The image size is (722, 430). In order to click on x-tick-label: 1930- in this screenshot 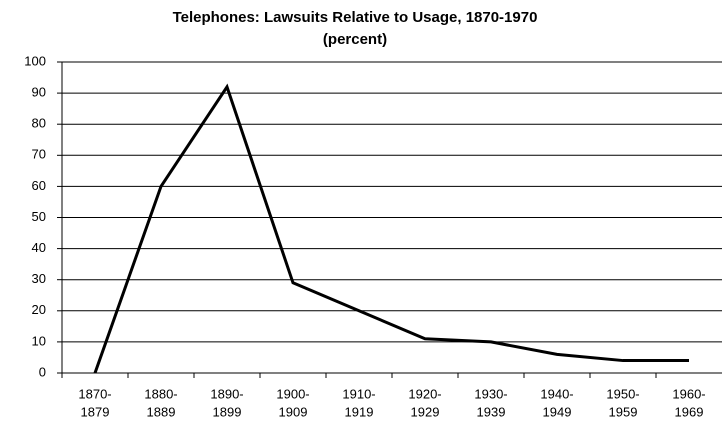, I will do `click(490, 393)`.